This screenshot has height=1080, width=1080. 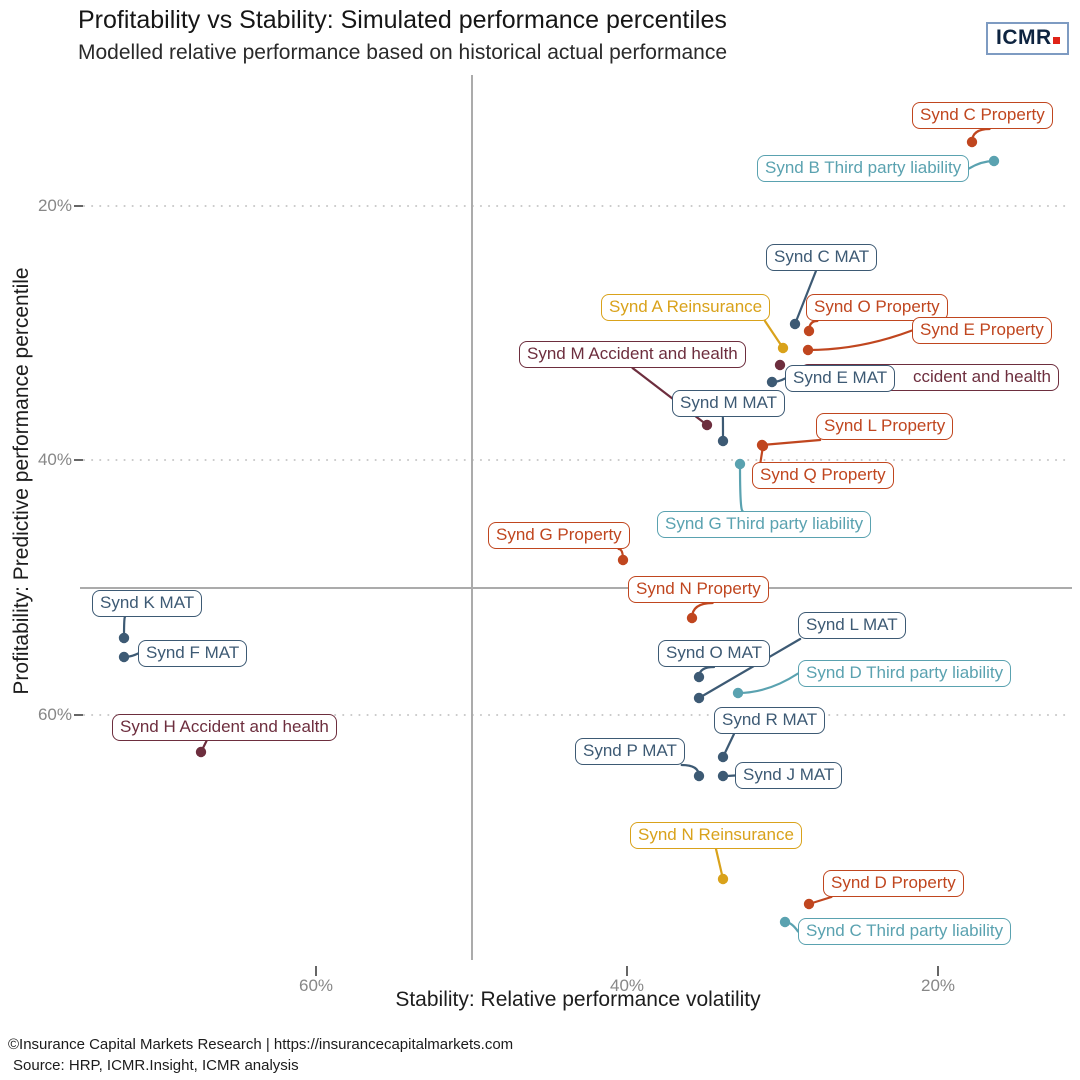 I want to click on dot-synd-n-property, so click(x=692, y=618).